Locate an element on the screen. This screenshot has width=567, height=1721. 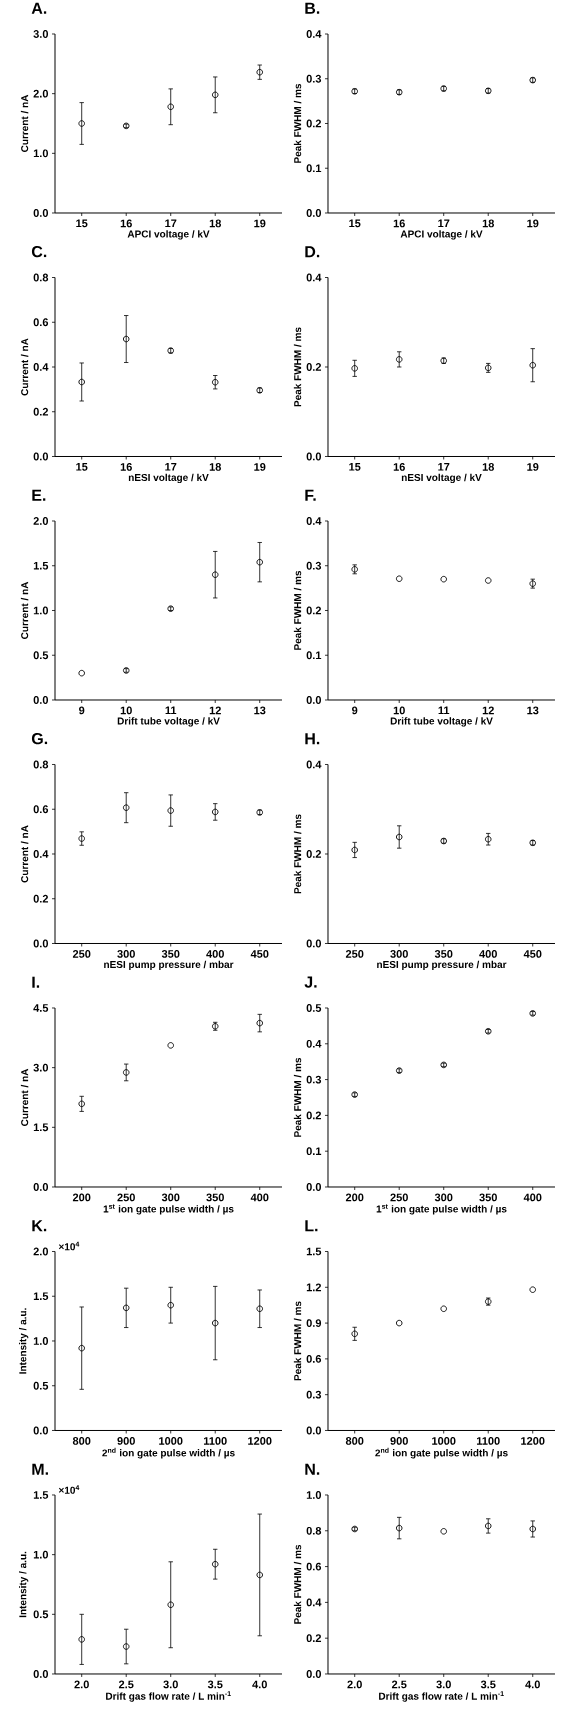
chart-title: L. is located at coordinates (311, 1226).